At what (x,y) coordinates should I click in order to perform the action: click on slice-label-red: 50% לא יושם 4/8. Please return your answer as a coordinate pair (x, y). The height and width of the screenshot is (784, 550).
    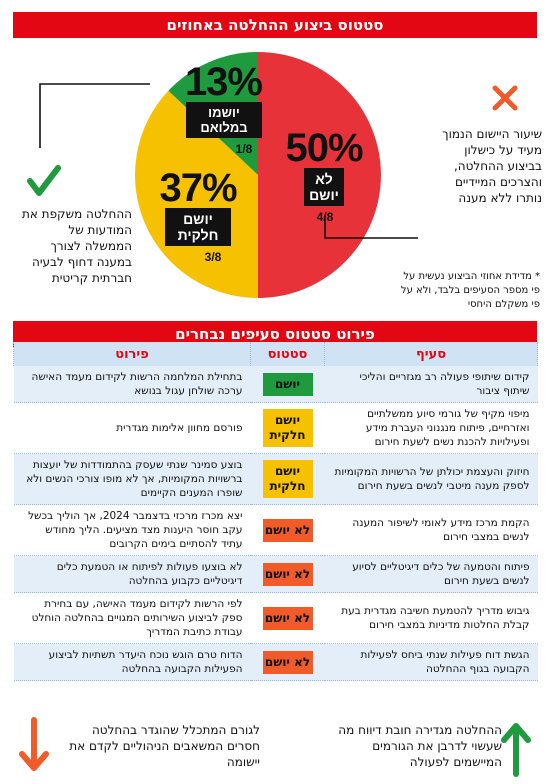
    Looking at the image, I should click on (324, 176).